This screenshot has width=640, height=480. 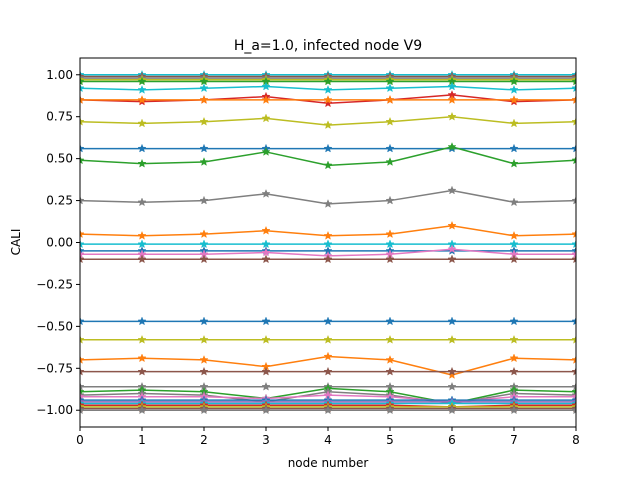 I want to click on x-tick-label: 3, so click(x=266, y=440).